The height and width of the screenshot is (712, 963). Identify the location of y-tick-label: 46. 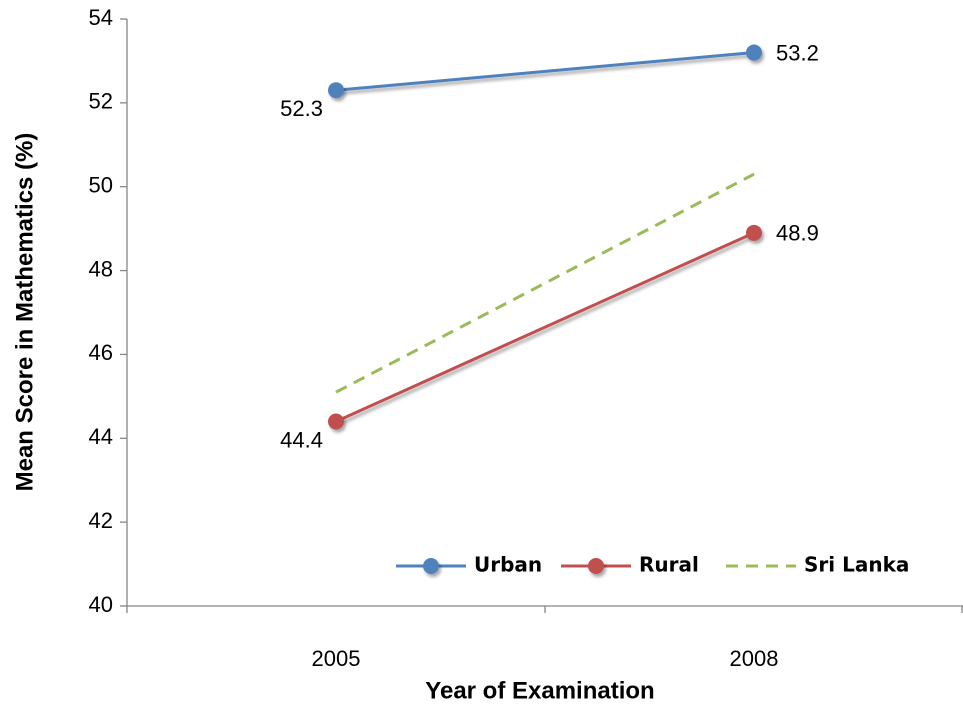
(101, 352).